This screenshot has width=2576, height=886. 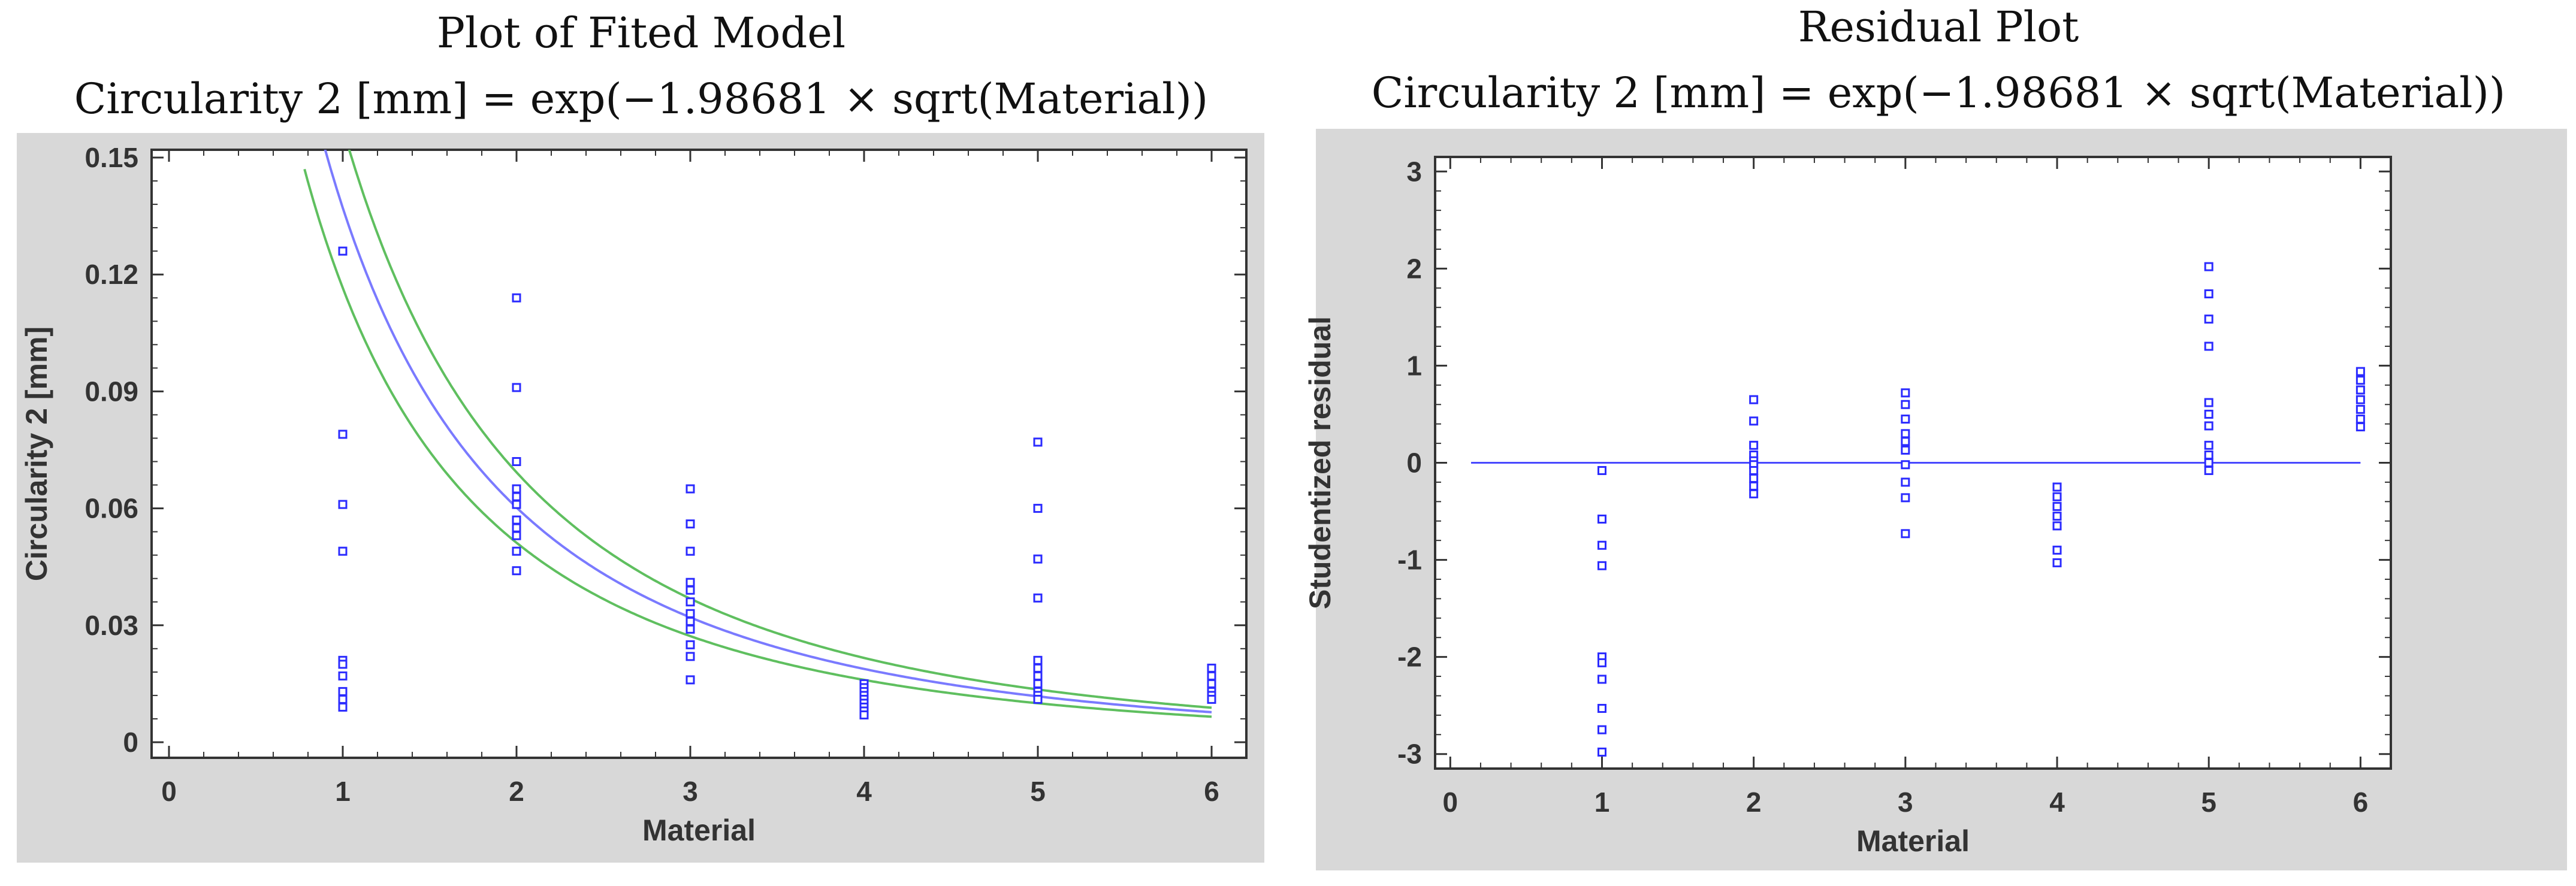 I want to click on y-tick-label: 1, so click(x=1414, y=365).